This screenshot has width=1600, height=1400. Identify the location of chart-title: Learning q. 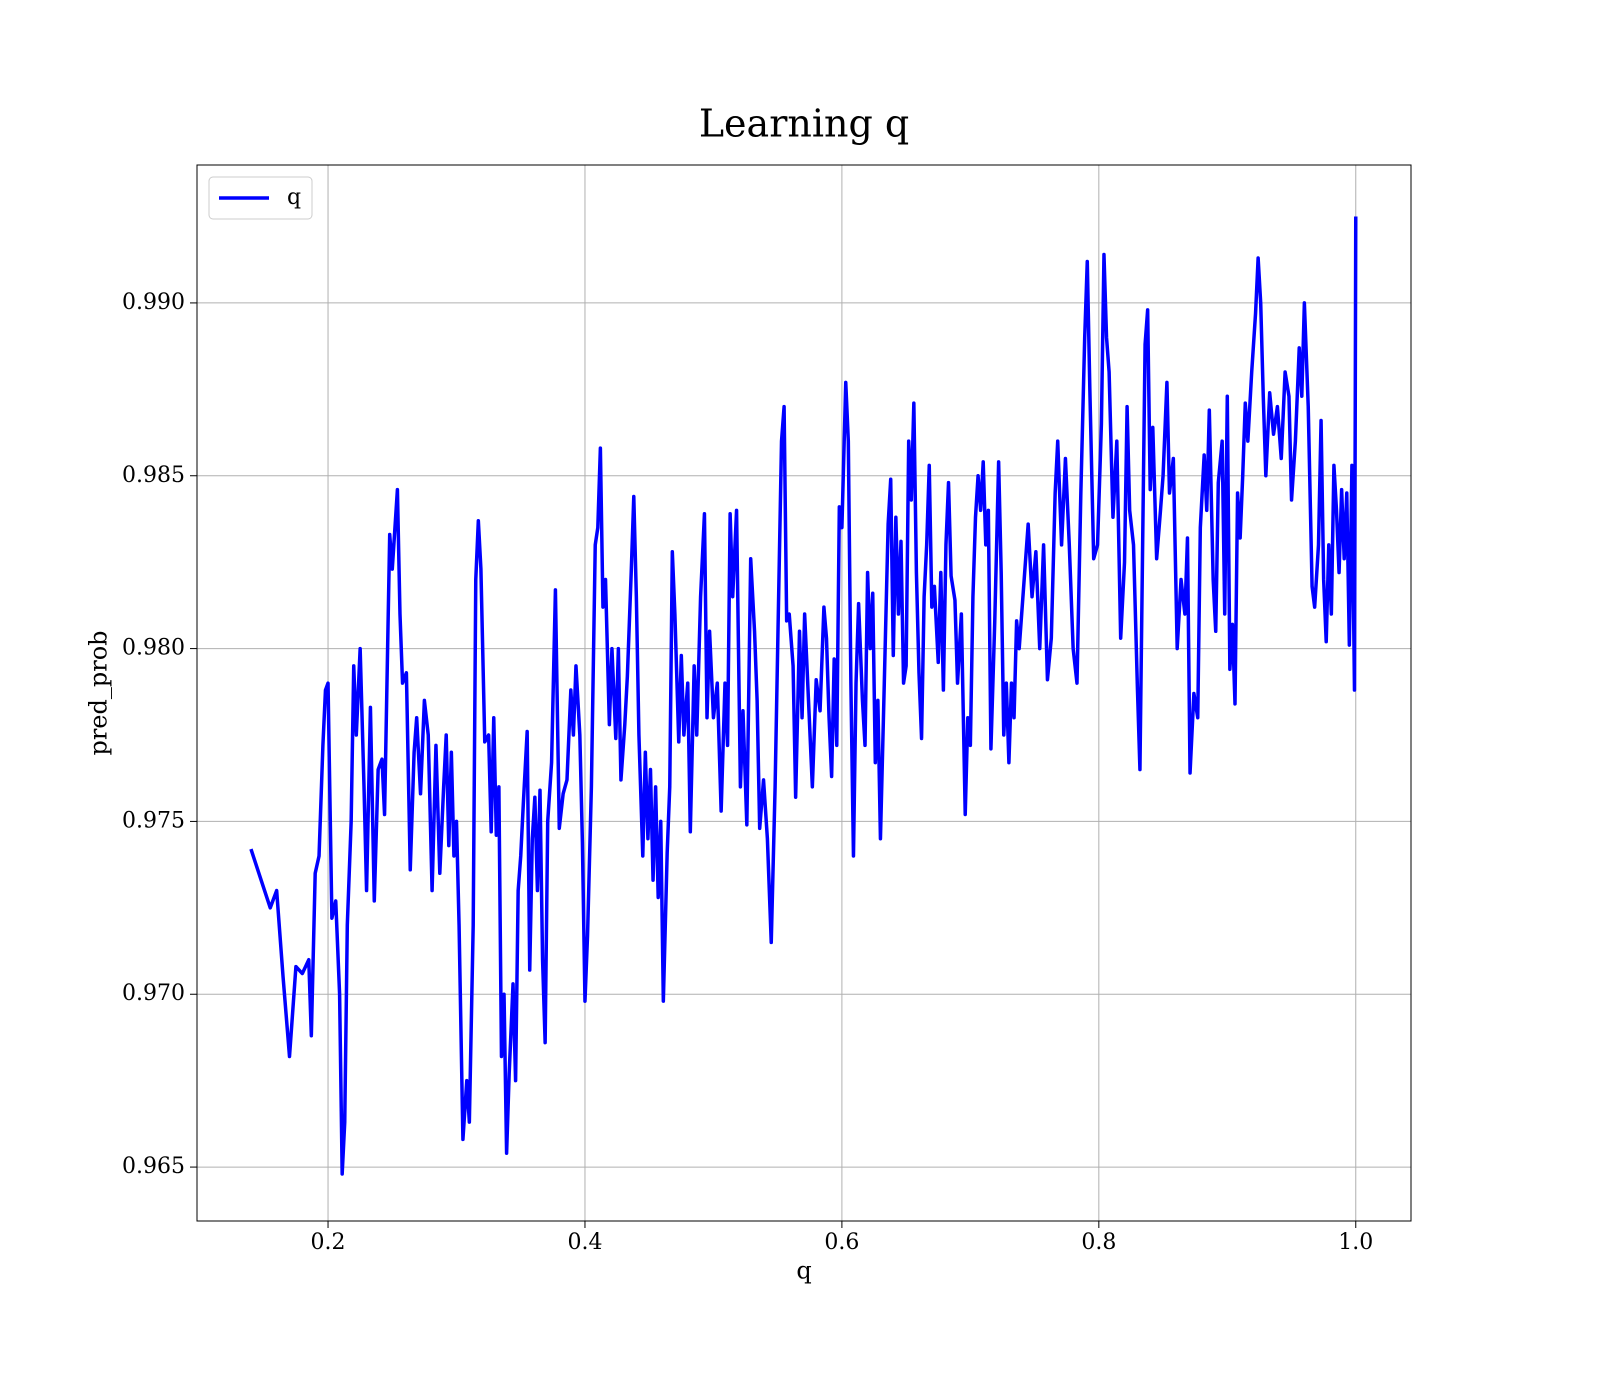
(804, 124).